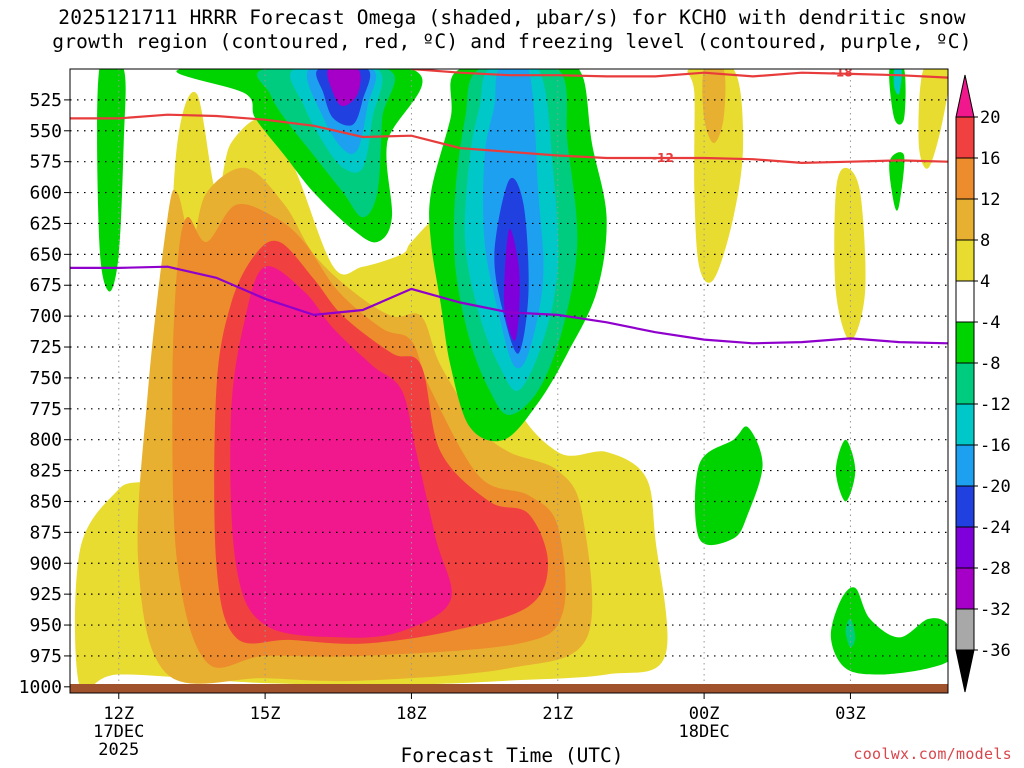 The width and height of the screenshot is (1024, 768). I want to click on x-tick-label: 21Z, so click(557, 714).